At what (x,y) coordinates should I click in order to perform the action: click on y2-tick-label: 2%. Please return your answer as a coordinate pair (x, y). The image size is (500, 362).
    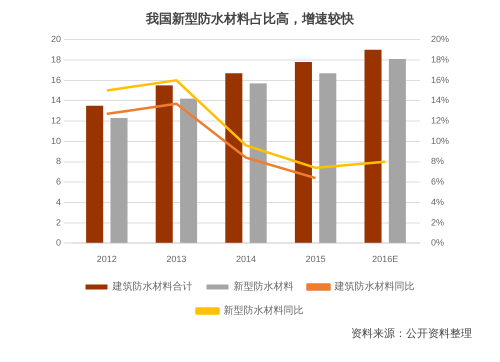
    Looking at the image, I should click on (437, 222).